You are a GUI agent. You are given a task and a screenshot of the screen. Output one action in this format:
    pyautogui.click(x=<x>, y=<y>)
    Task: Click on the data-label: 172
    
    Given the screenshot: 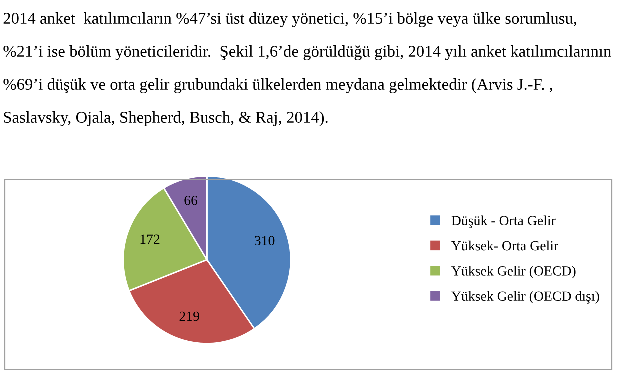 What is the action you would take?
    pyautogui.click(x=150, y=239)
    